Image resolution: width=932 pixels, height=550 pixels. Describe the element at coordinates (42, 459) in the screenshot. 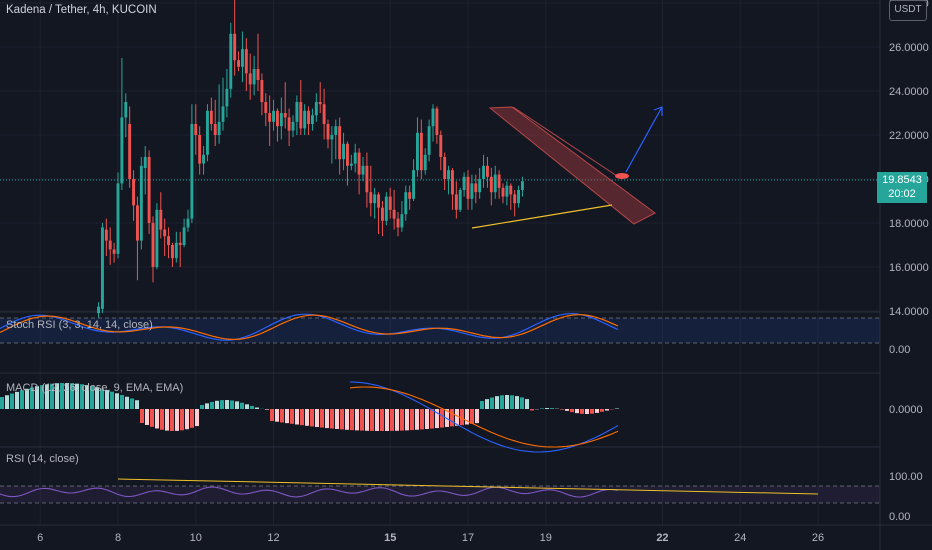

I see `rsi-label: RSI (14, close)` at that location.